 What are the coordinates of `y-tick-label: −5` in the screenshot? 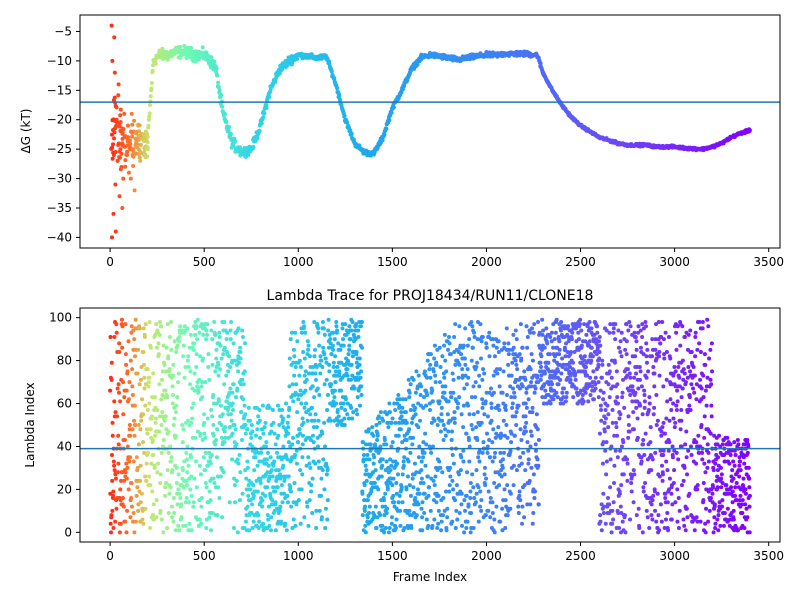 It's located at (63, 31).